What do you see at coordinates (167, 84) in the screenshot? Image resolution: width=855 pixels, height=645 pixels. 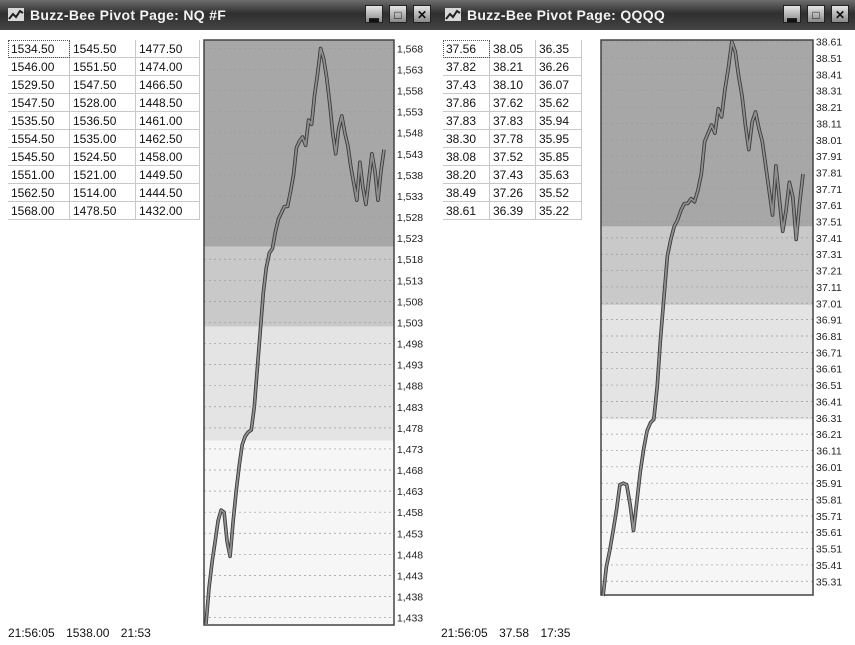 I see `table-cell: 1466.50` at bounding box center [167, 84].